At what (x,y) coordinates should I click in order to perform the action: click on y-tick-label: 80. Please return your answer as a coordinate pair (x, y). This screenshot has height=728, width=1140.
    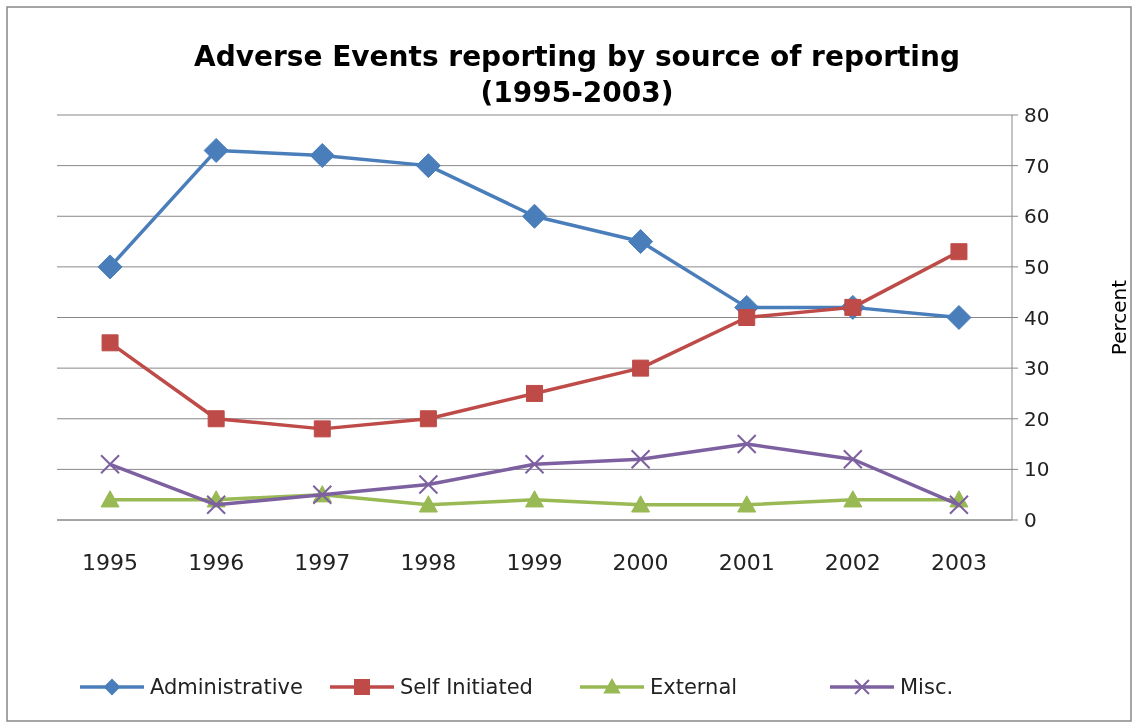
    Looking at the image, I should click on (1037, 115).